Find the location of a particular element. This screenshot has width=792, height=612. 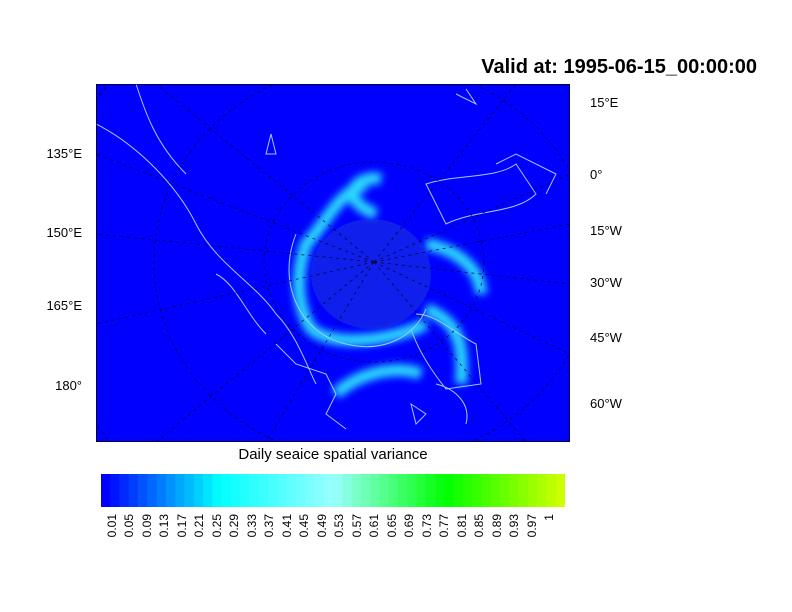

lon-label-15w: 15°W is located at coordinates (606, 230).